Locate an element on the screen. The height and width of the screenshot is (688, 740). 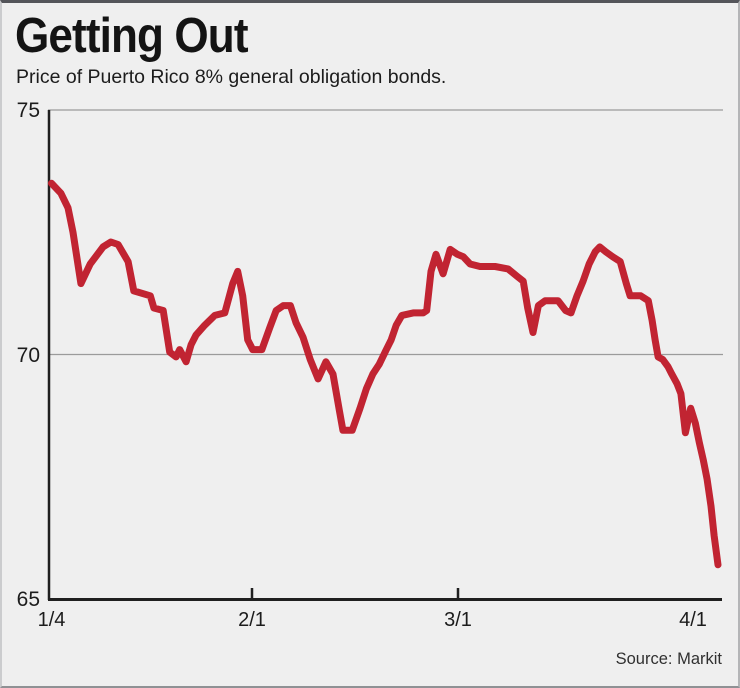
y-axis-label-65: 65 is located at coordinates (28, 599).